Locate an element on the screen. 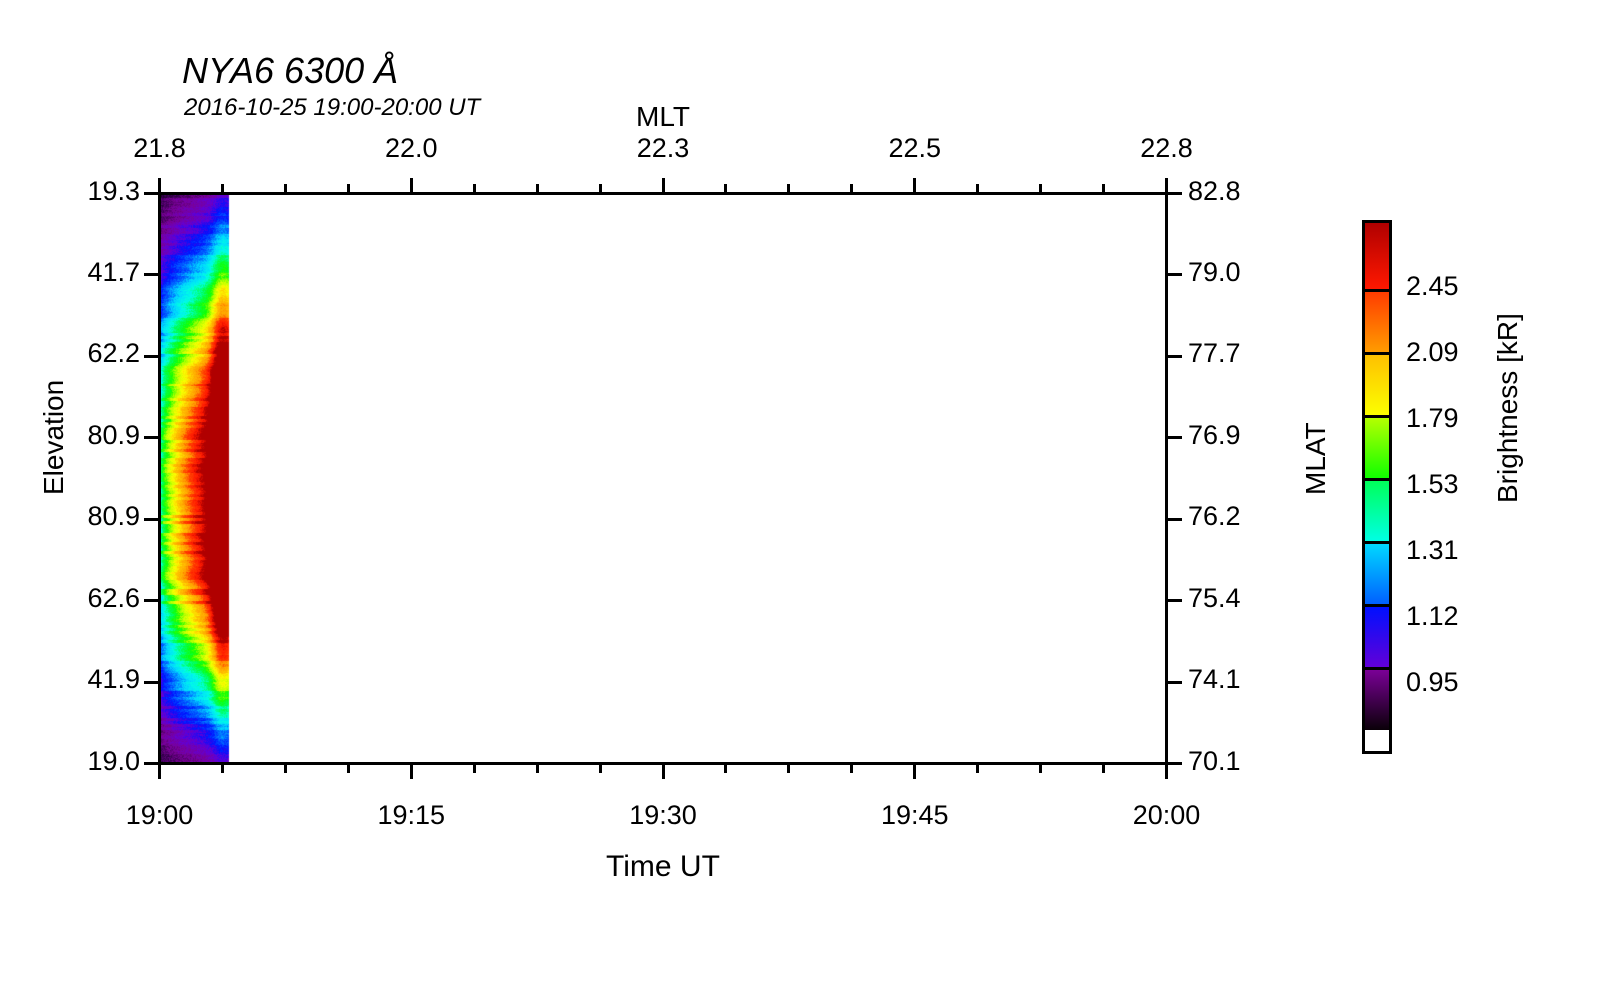 The width and height of the screenshot is (1600, 1000). elevation-tick-label: 19.3 is located at coordinates (113, 190).